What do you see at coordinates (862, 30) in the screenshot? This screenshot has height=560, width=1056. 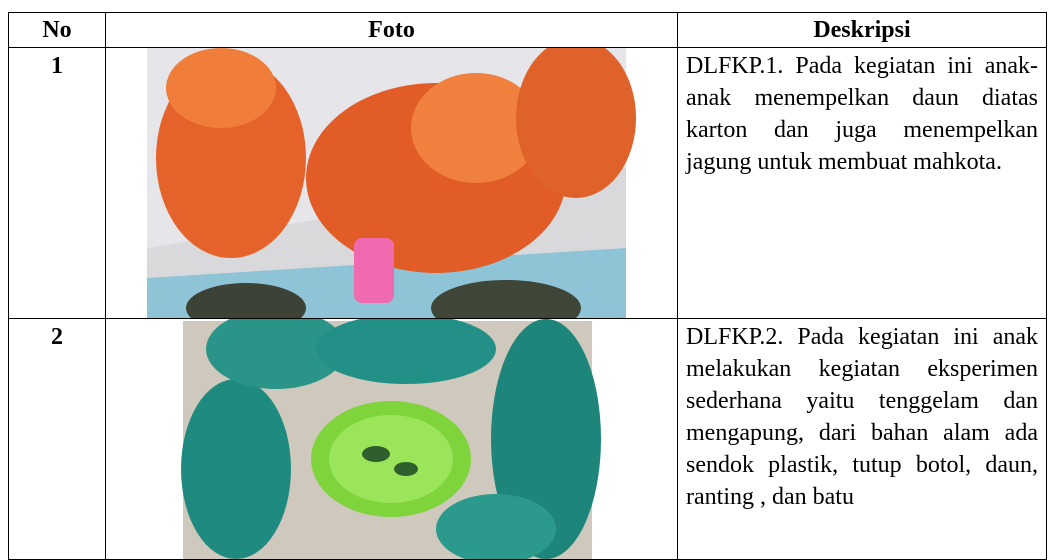 I see `header-cell: Deskripsi` at bounding box center [862, 30].